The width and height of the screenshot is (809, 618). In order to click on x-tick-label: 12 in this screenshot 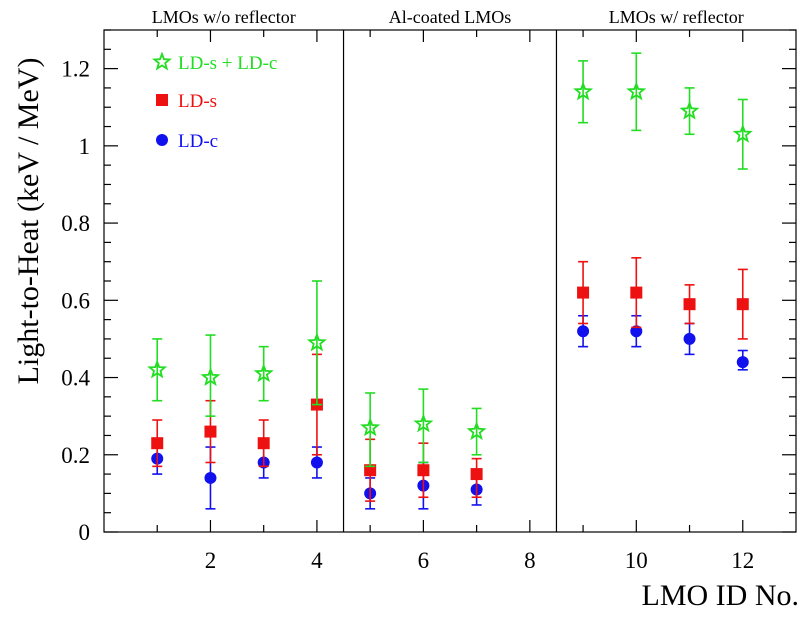, I will do `click(742, 560)`.